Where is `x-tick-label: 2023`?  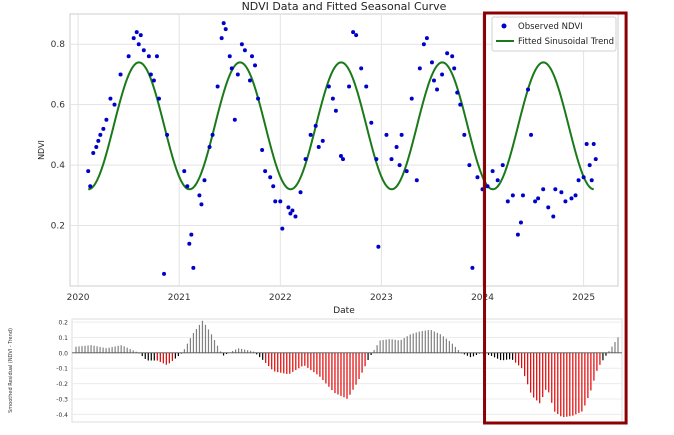 x-tick-label: 2023 is located at coordinates (381, 298).